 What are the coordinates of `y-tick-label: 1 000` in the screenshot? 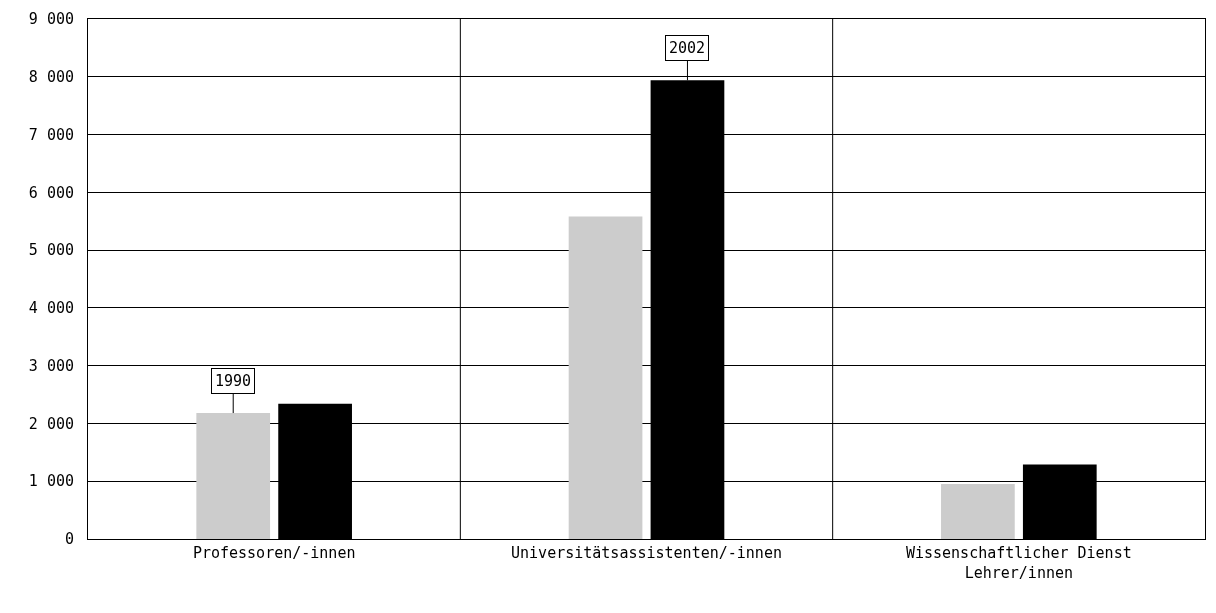 It's located at (51, 481).